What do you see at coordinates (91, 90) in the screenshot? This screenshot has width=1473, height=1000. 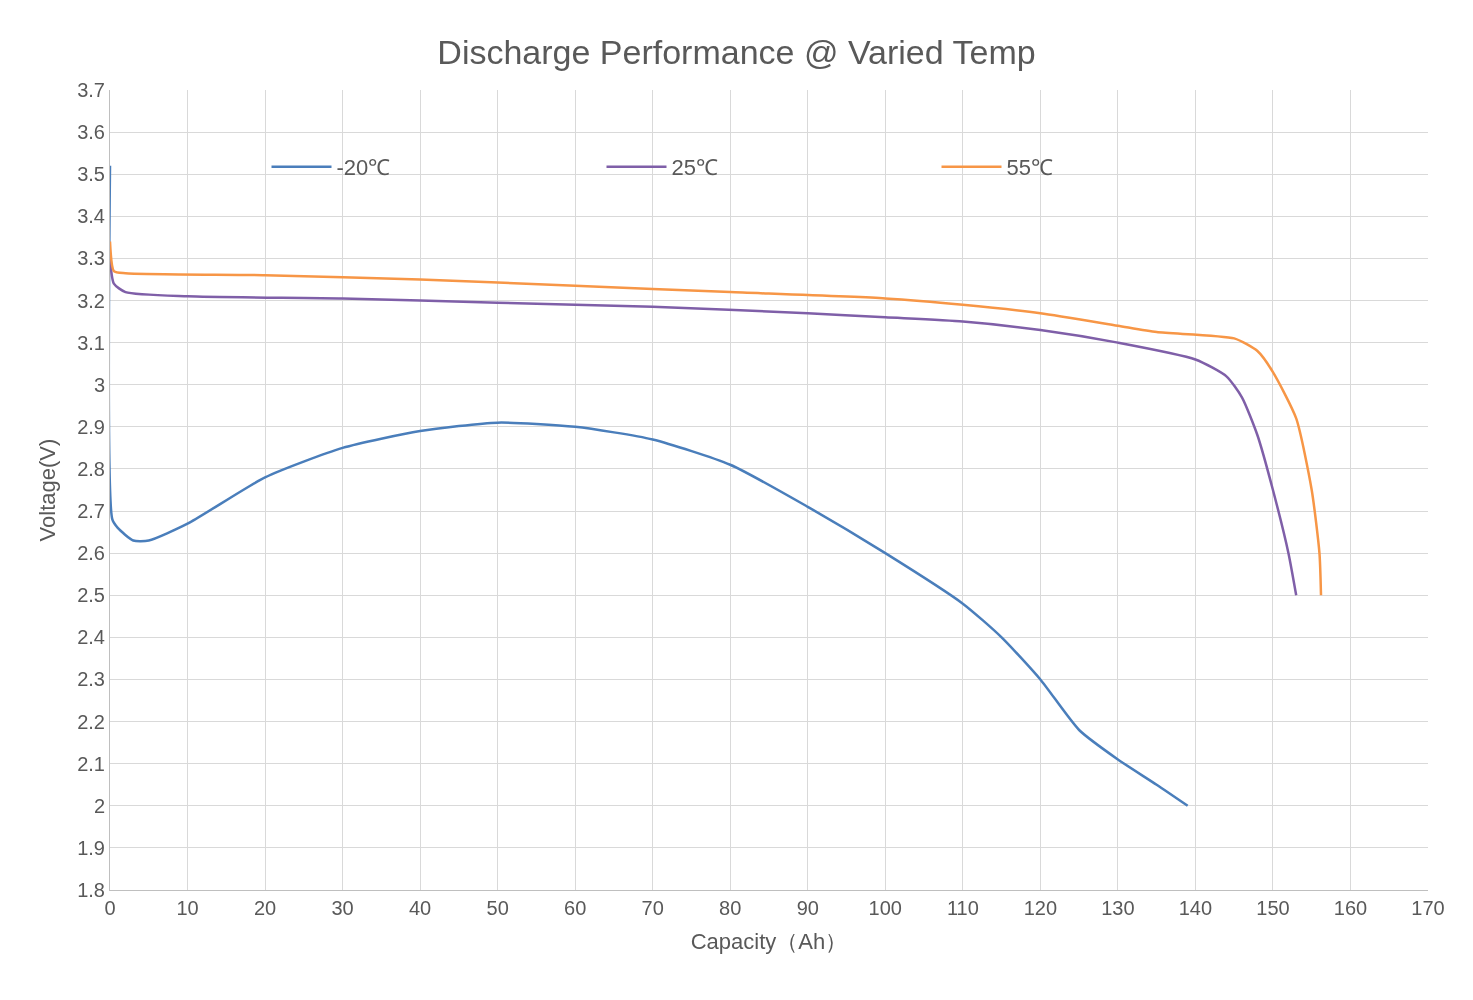 I see `y-tick-label: 3.7` at bounding box center [91, 90].